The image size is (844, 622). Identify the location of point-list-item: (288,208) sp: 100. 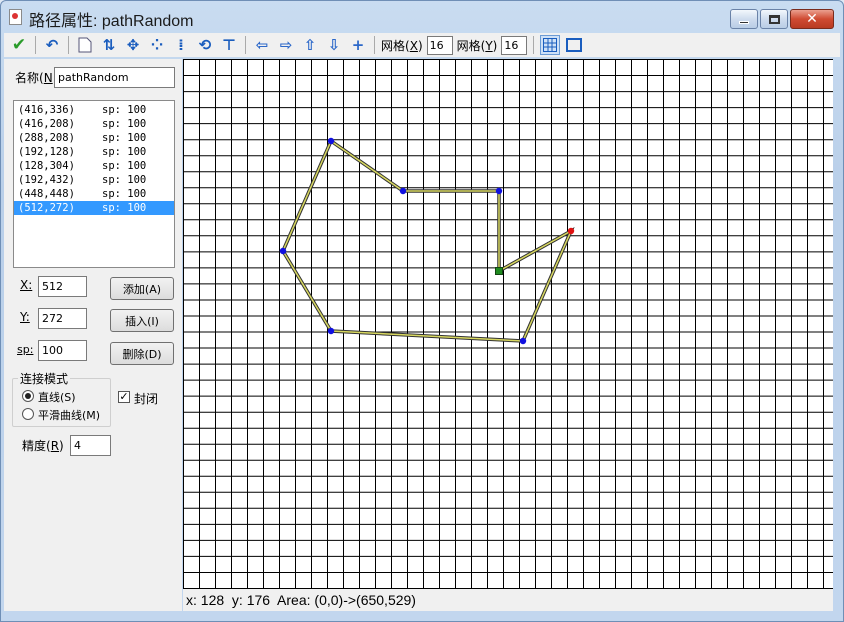
(94, 138).